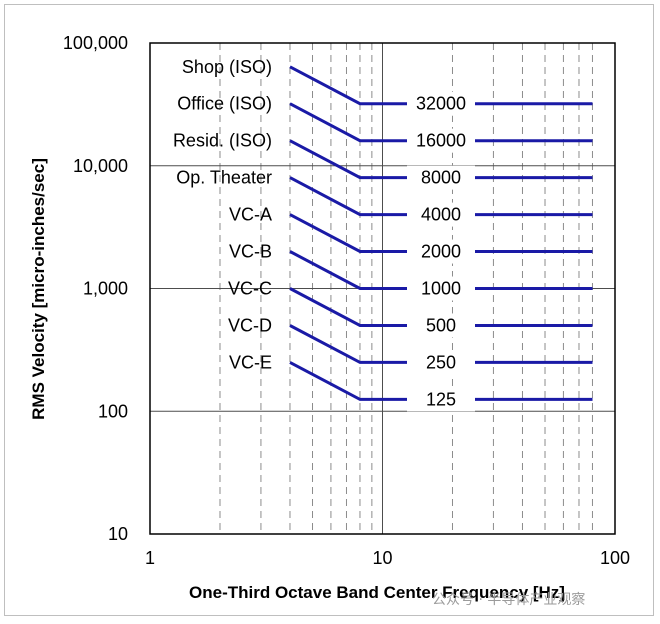 The height and width of the screenshot is (624, 660). Describe the element at coordinates (118, 534) in the screenshot. I see `y-tick-label: 10` at that location.